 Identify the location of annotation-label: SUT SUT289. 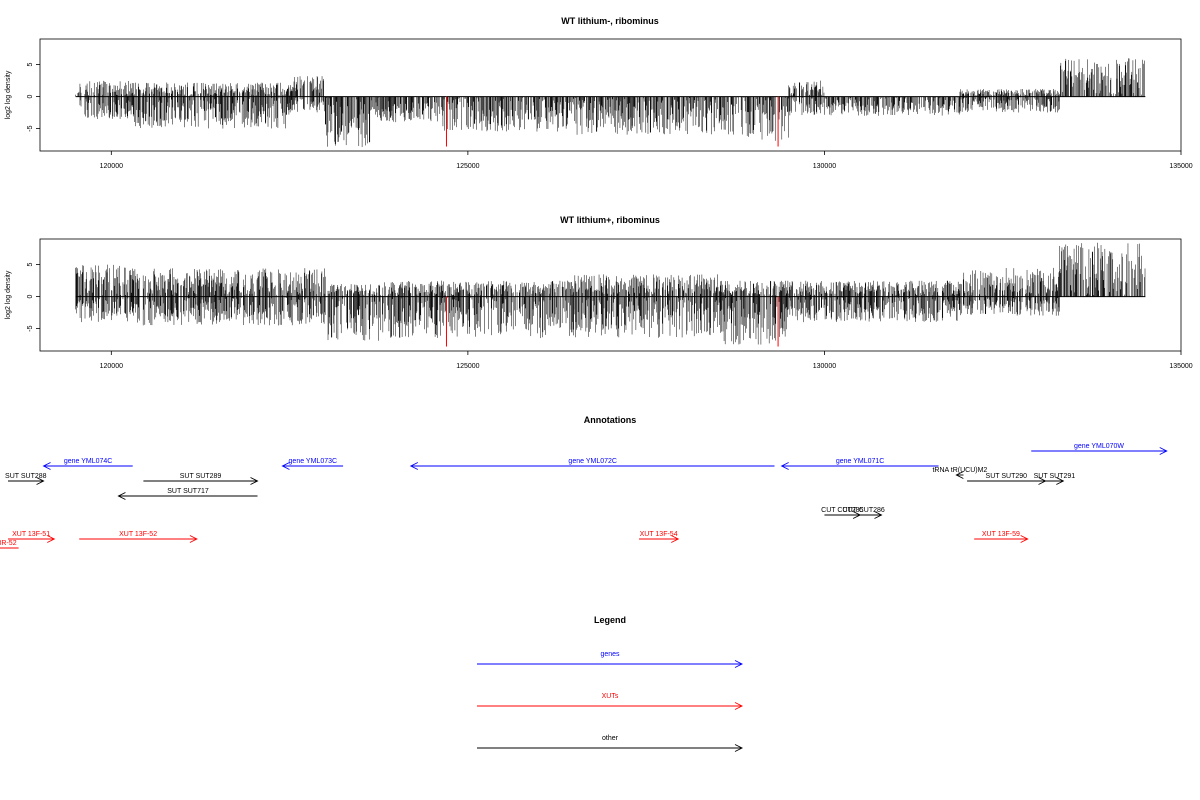
(201, 476).